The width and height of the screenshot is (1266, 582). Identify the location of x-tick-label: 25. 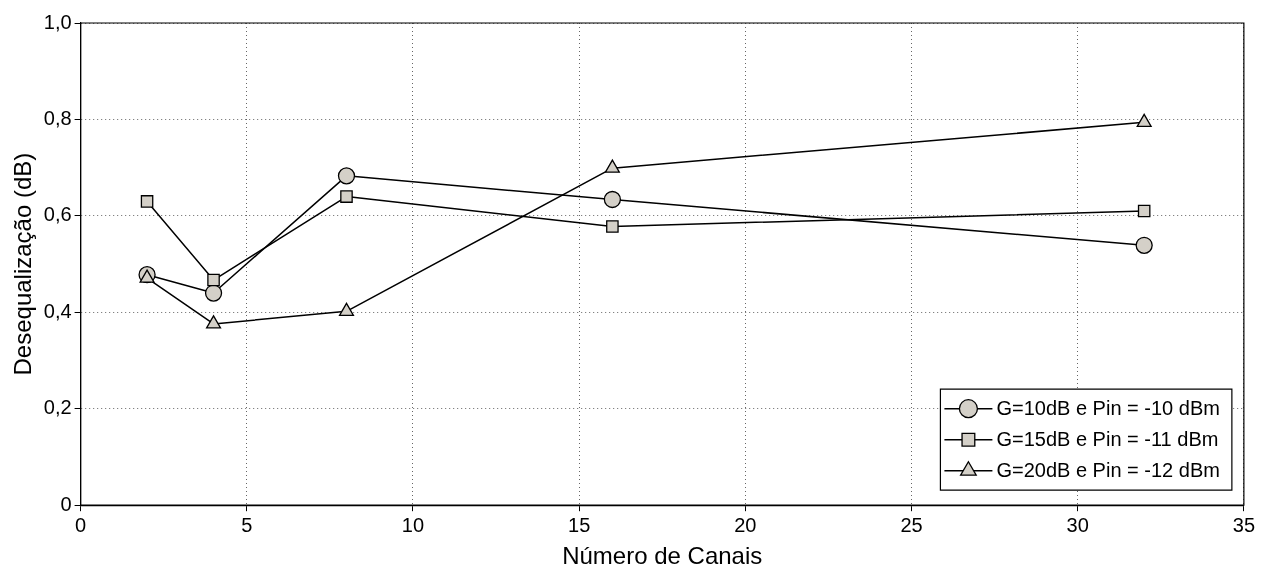
(911, 524).